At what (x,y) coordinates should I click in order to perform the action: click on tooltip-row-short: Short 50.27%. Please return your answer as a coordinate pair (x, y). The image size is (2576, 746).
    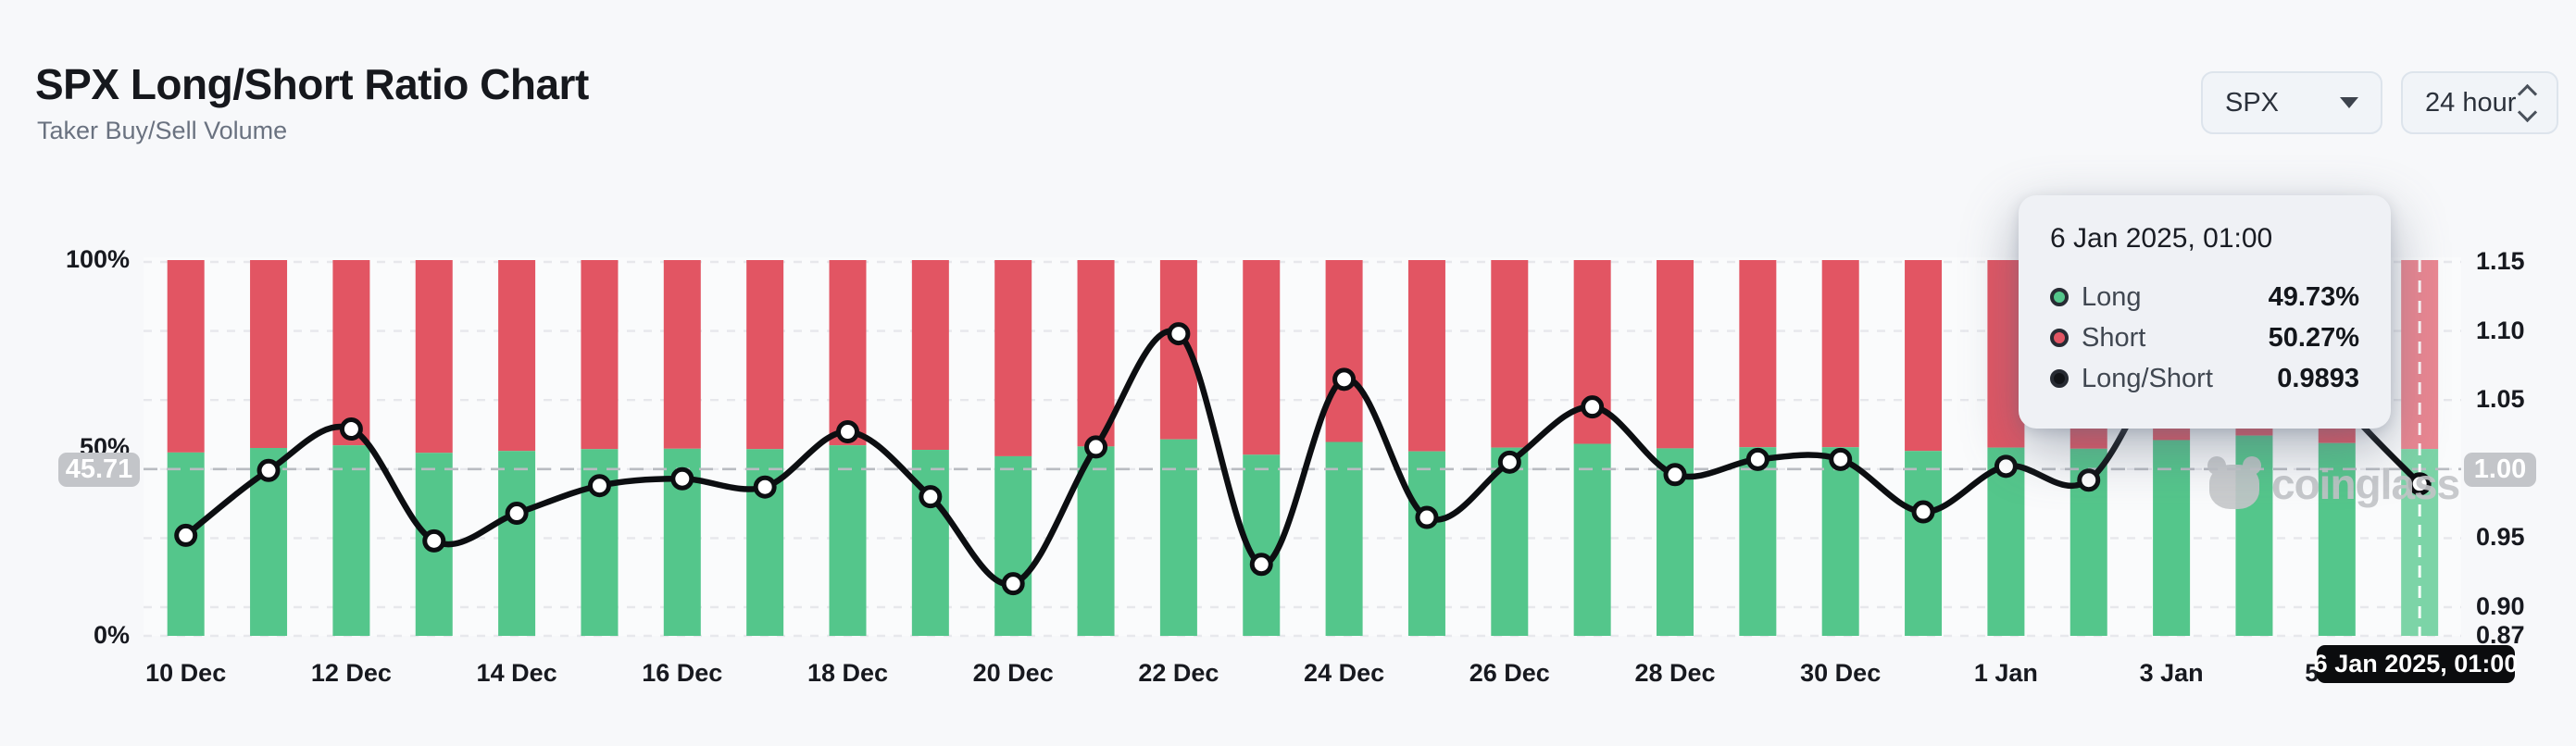
    Looking at the image, I should click on (2204, 337).